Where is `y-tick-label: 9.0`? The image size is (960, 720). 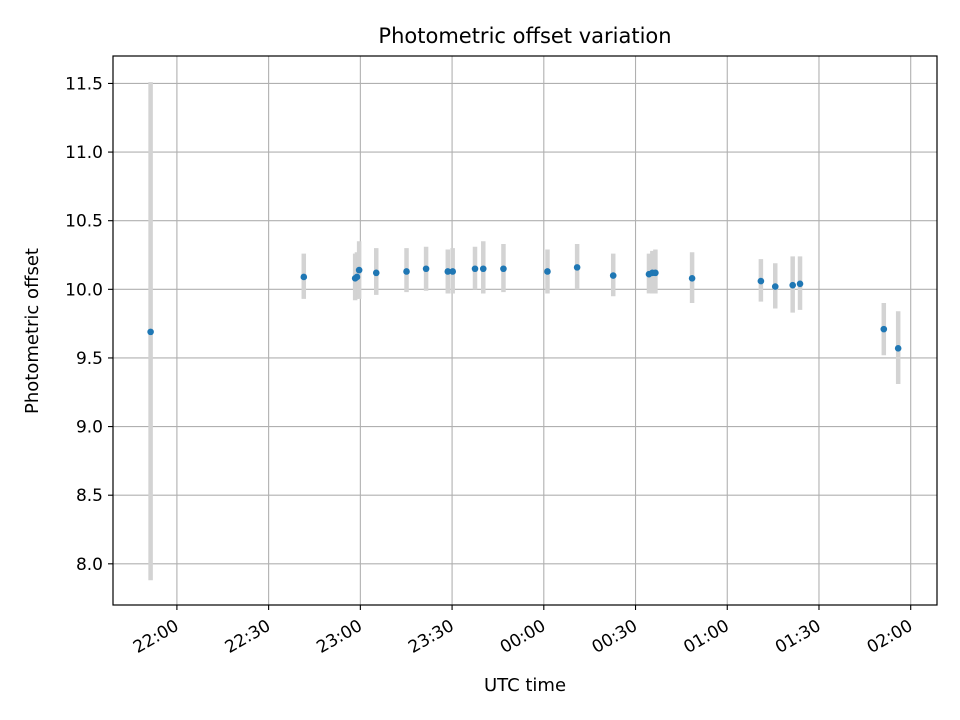 y-tick-label: 9.0 is located at coordinates (89, 428).